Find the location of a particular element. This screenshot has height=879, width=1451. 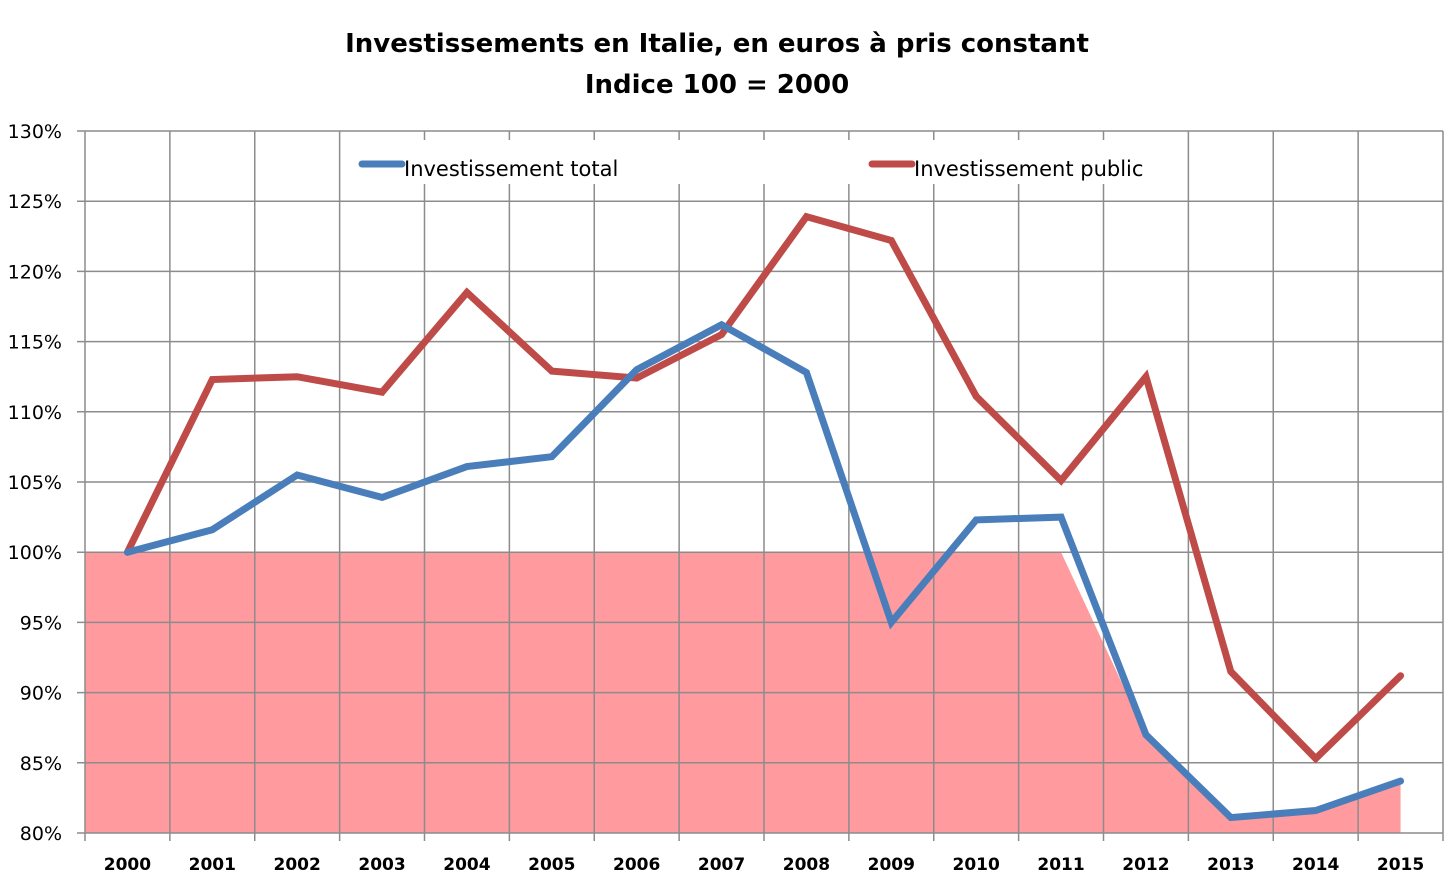

y-tick-label: 110% is located at coordinates (35, 413).